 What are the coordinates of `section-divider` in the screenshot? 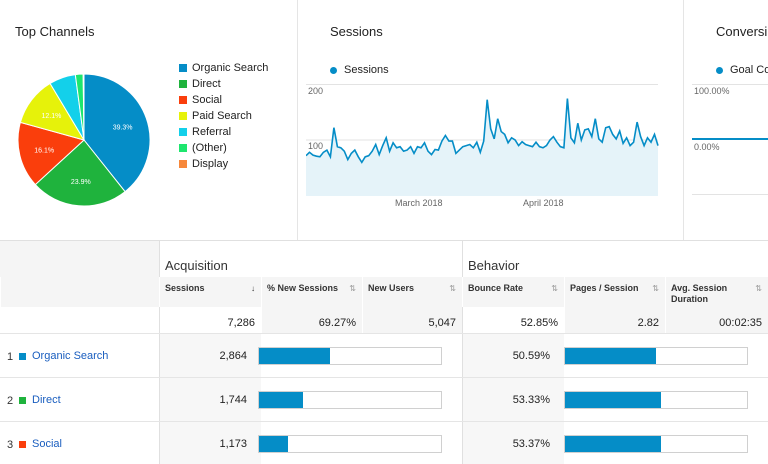 It's located at (384, 240).